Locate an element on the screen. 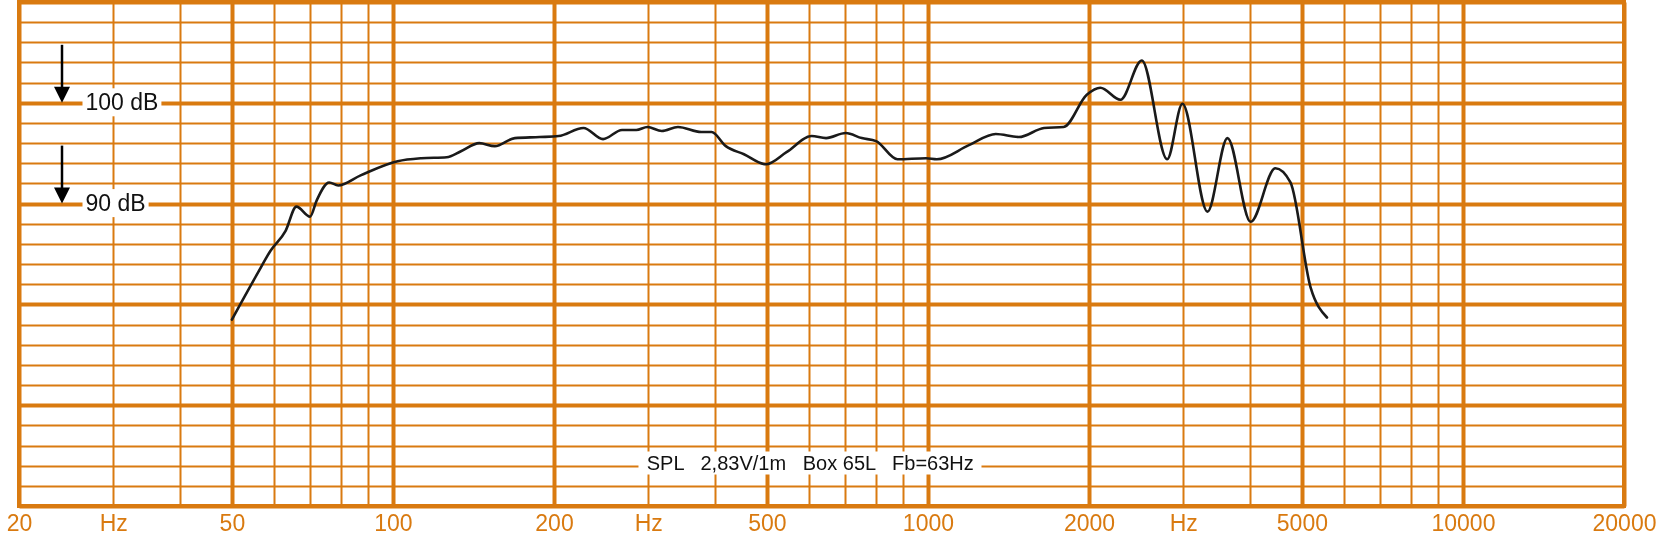 This screenshot has width=1667, height=536. x-tick-label: 10000 is located at coordinates (1463, 522).